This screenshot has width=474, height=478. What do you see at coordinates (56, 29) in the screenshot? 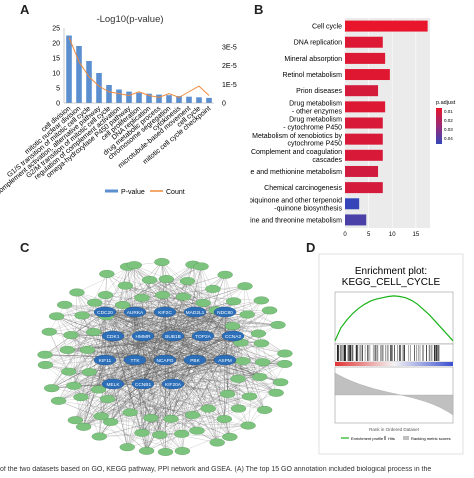
I see `left-tick-label: 25` at bounding box center [56, 29].